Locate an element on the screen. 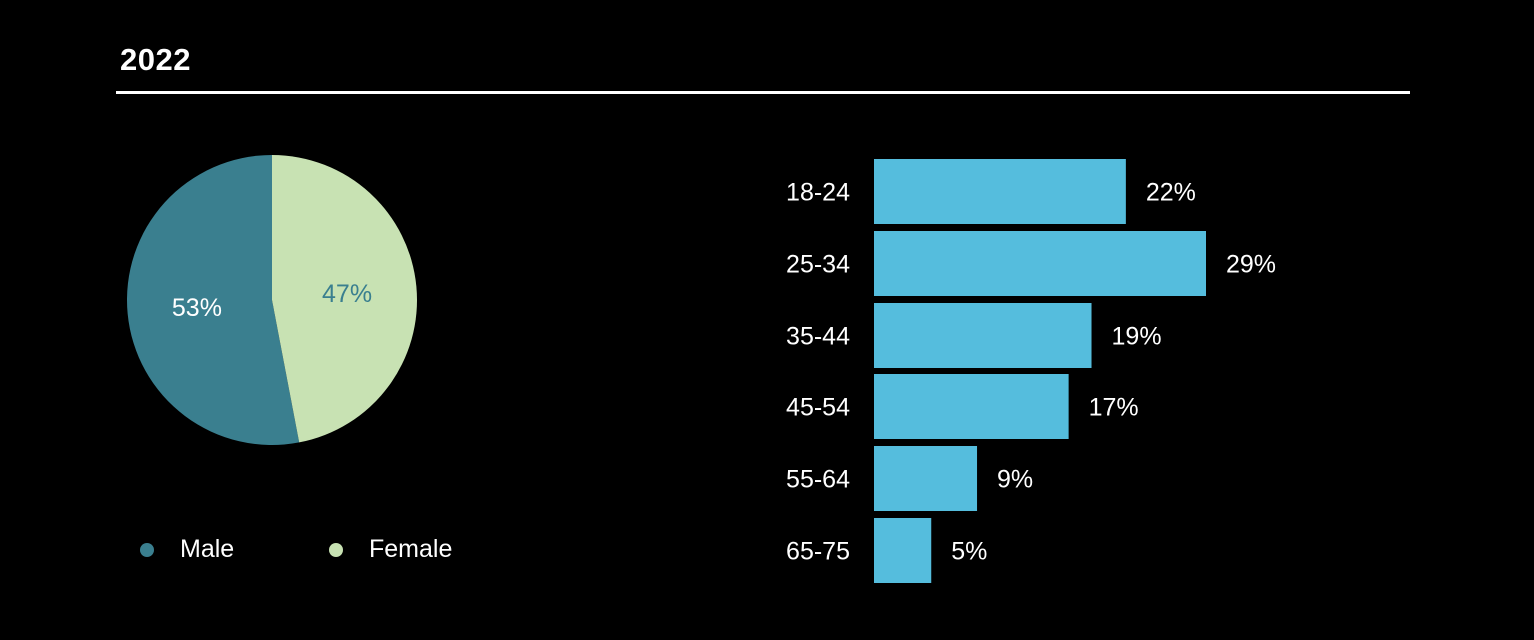 The image size is (1534, 640). bar-category-label: 18-24 is located at coordinates (818, 193).